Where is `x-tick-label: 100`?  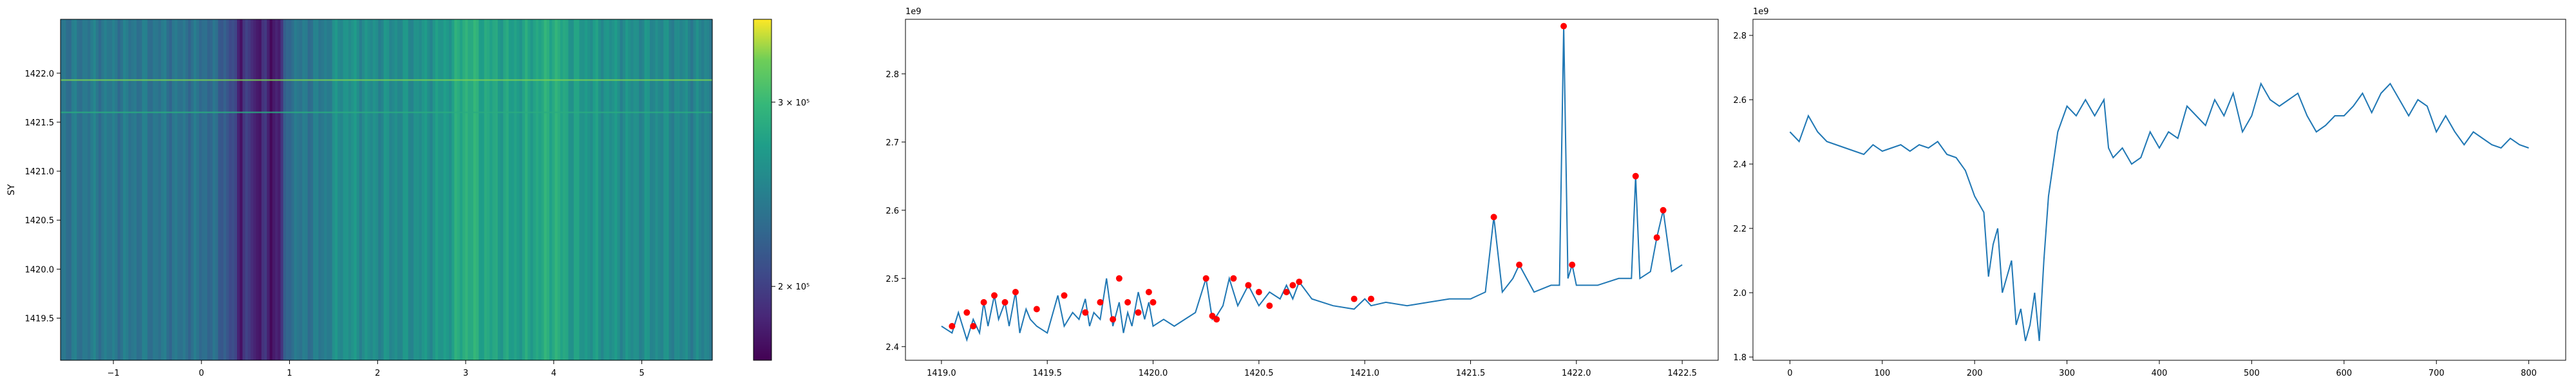
x-tick-label: 100 is located at coordinates (1882, 373).